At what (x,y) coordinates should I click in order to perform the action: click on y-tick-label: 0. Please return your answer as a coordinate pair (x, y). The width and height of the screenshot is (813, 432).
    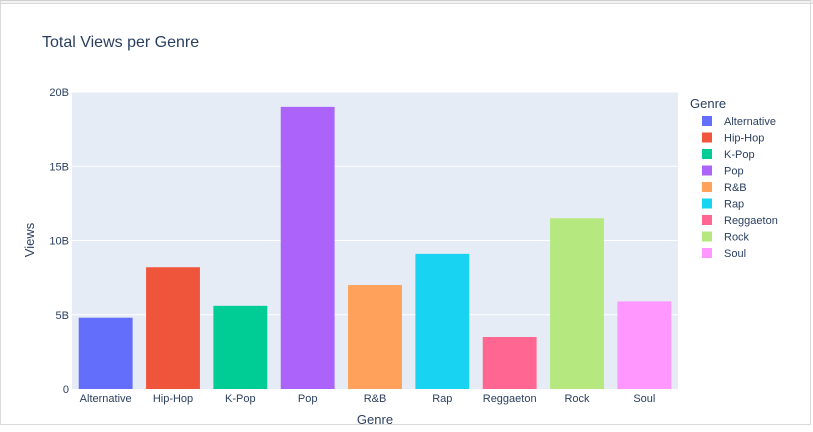
    Looking at the image, I should click on (66, 390).